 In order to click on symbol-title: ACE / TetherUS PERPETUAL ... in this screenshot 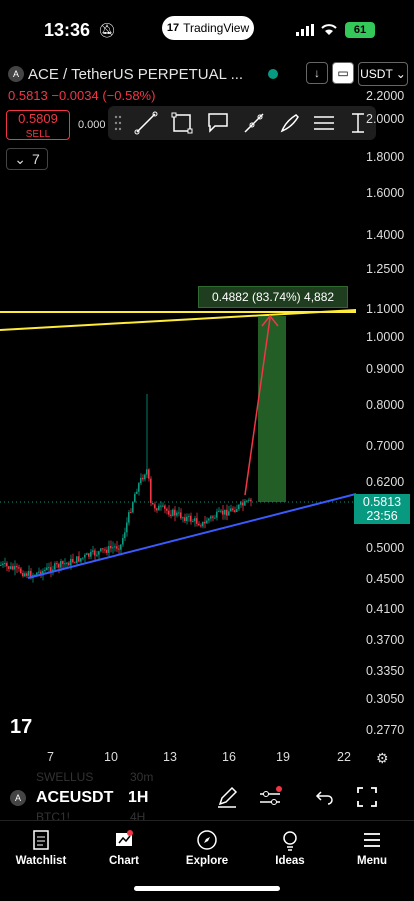, I will do `click(136, 74)`.